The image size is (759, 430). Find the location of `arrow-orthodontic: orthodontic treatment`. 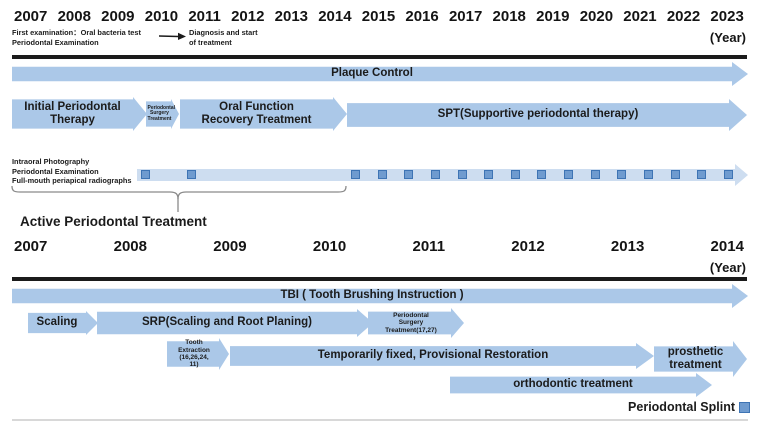

arrow-orthodontic: orthodontic treatment is located at coordinates (581, 385).